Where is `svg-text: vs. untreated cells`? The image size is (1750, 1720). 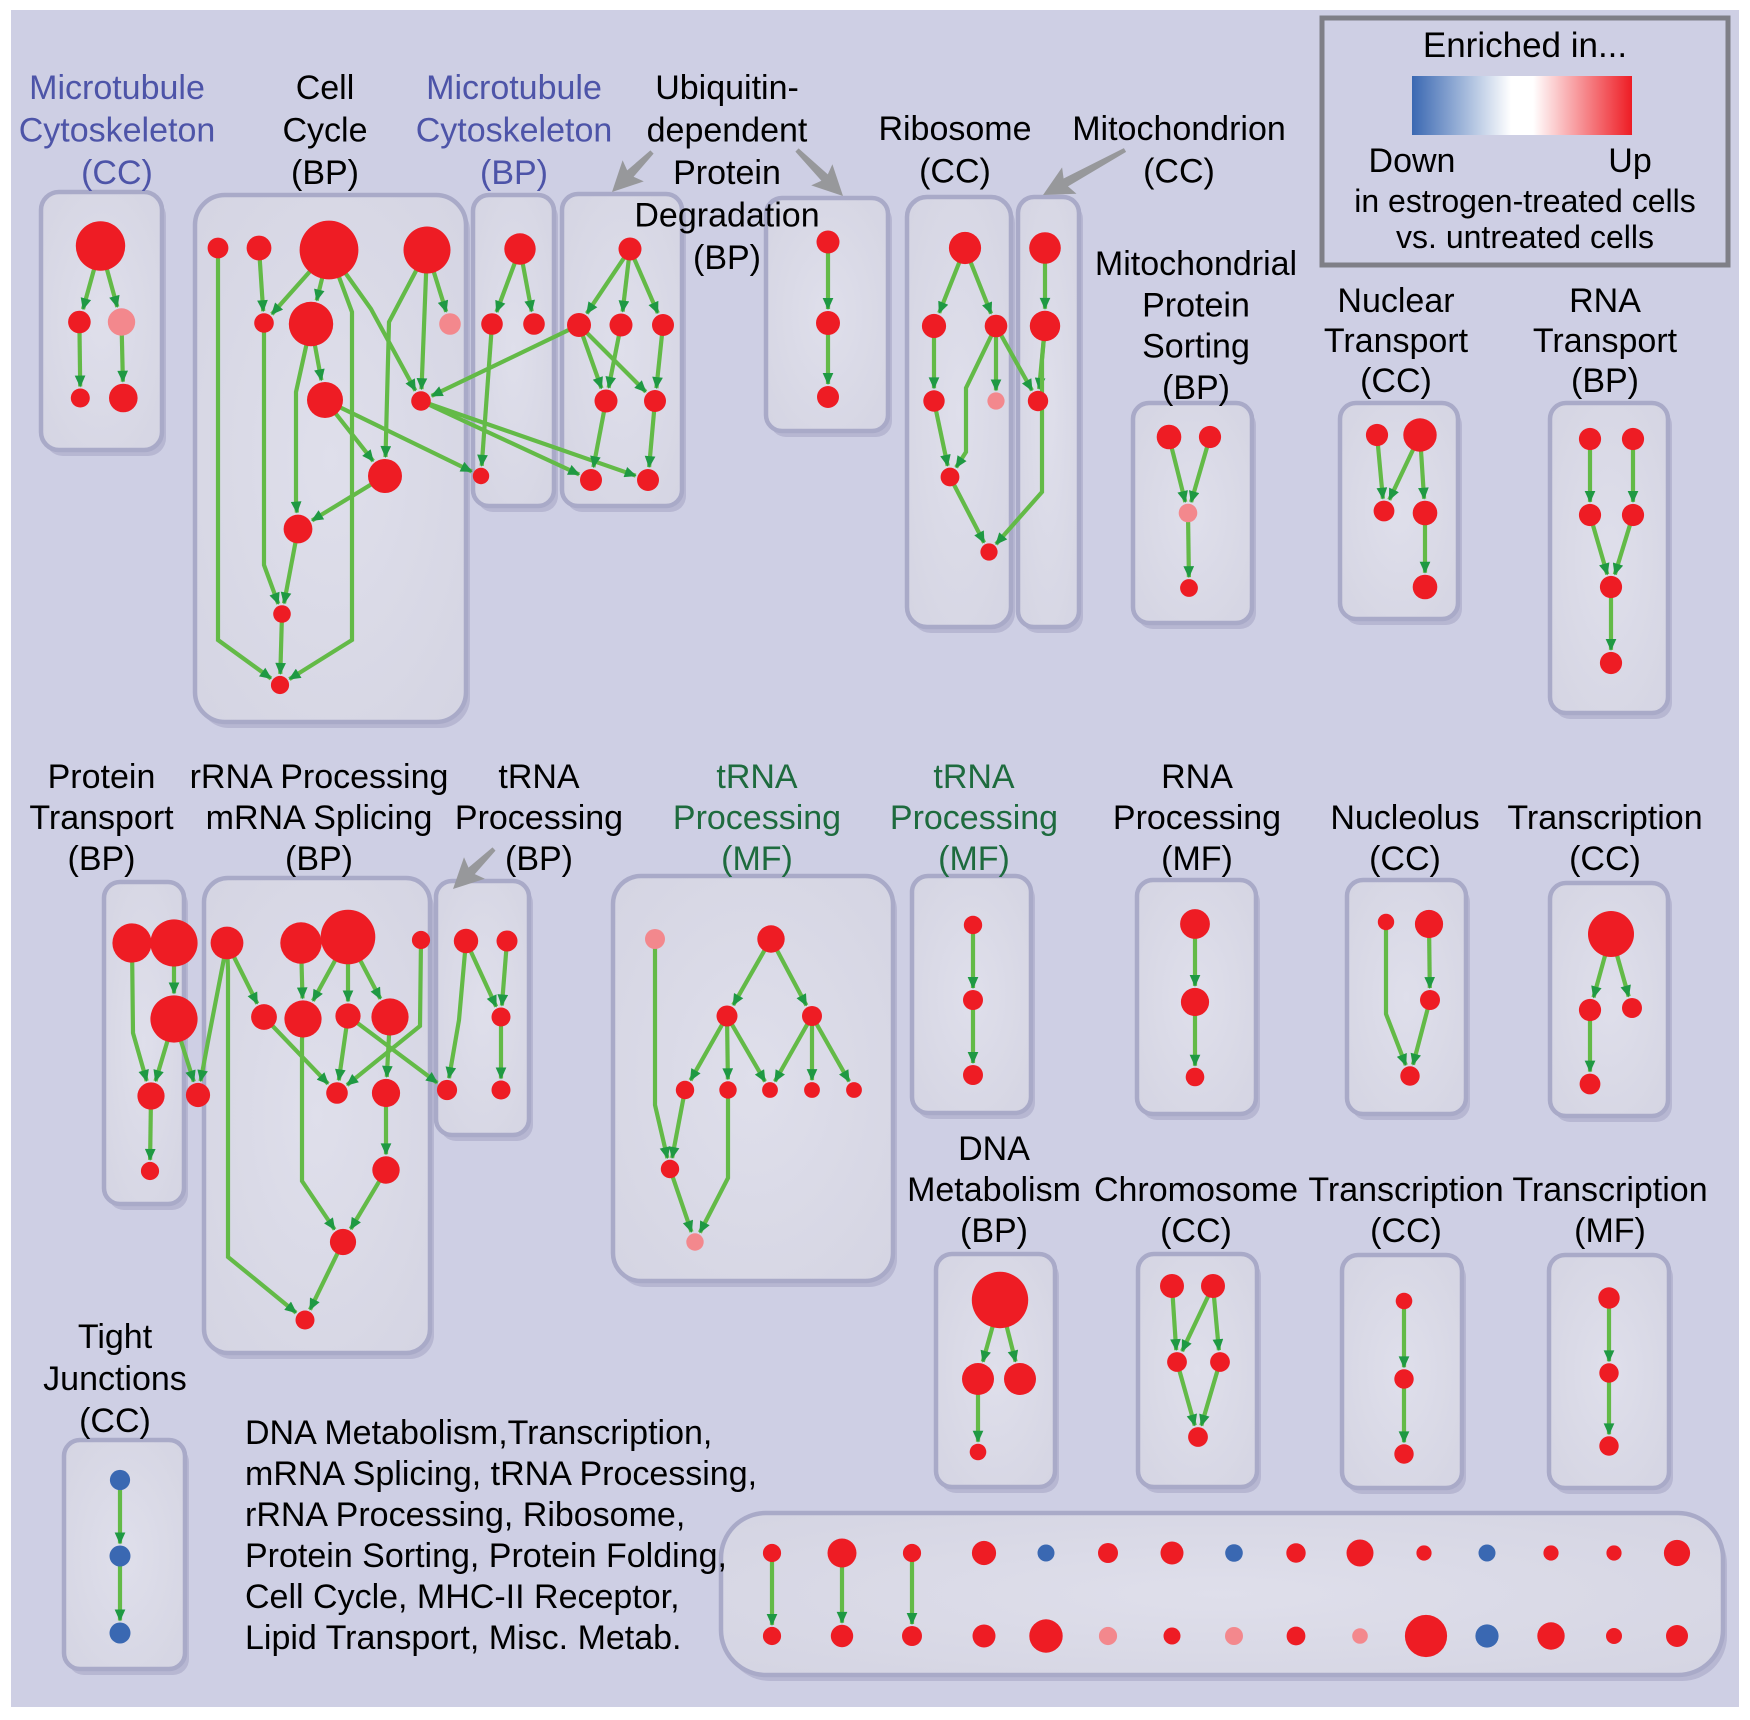
svg-text: vs. untreated cells is located at coordinates (1525, 237).